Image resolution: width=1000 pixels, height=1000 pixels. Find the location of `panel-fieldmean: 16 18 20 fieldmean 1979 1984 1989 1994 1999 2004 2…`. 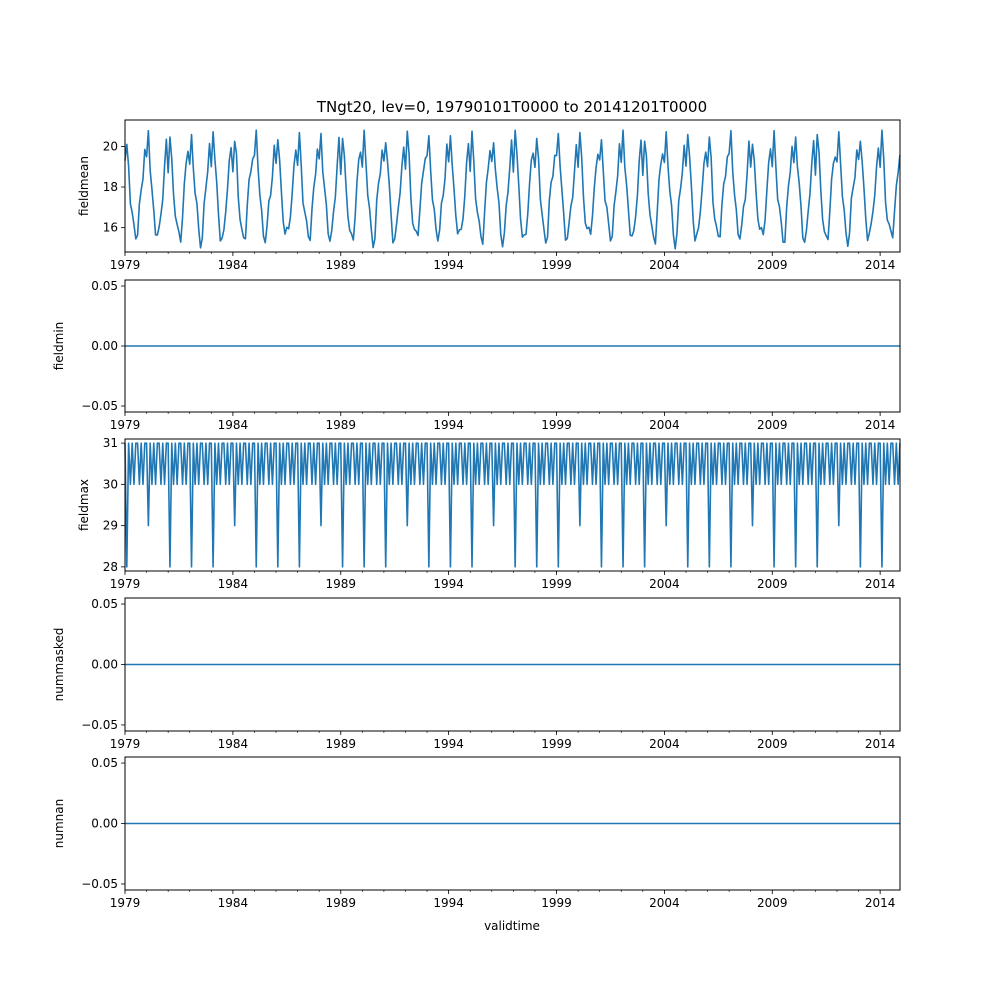

panel-fieldmean: 16 18 20 fieldmean 1979 1984 1989 1994 1999 2004 2… is located at coordinates (489, 195).